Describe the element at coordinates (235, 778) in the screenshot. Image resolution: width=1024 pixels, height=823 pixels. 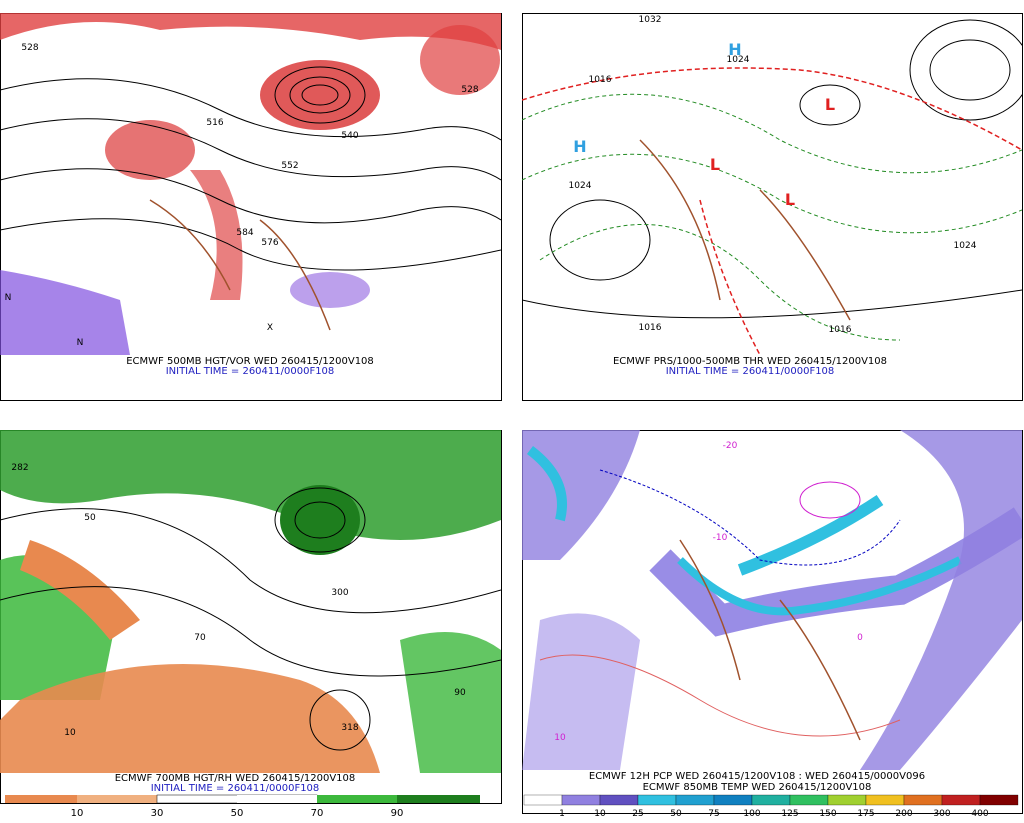
I see `caption: ECMWF 700MB HGT/RH WED 260415/1200V108` at that location.